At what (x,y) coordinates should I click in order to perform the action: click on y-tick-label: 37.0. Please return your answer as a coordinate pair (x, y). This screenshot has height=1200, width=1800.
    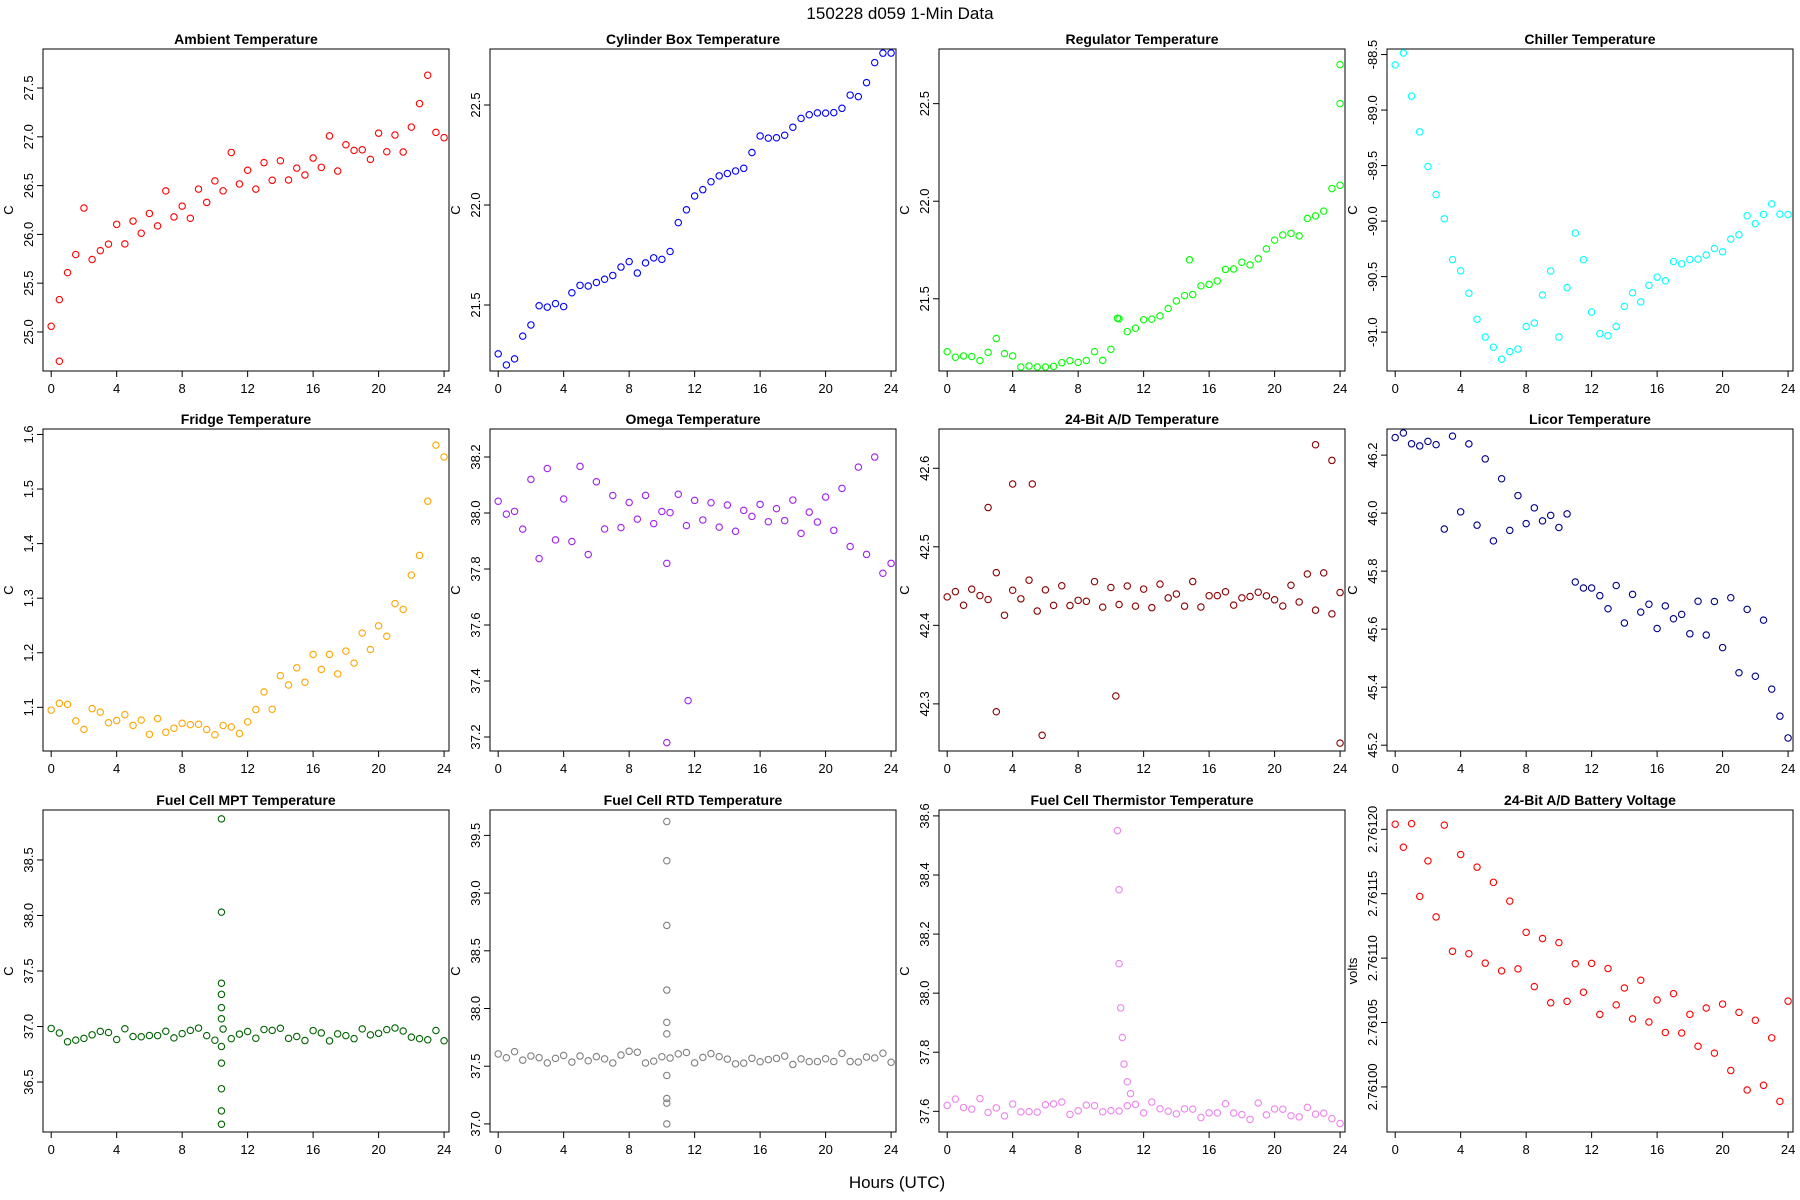
    Looking at the image, I should click on (475, 1123).